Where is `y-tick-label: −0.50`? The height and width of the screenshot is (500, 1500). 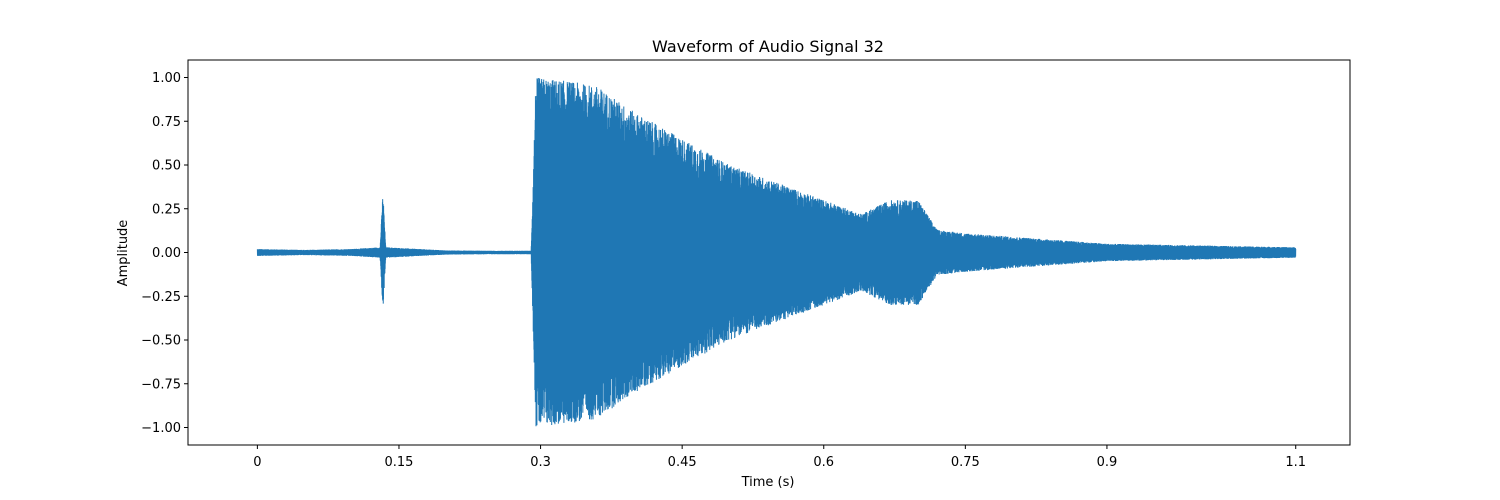 y-tick-label: −0.50 is located at coordinates (161, 341).